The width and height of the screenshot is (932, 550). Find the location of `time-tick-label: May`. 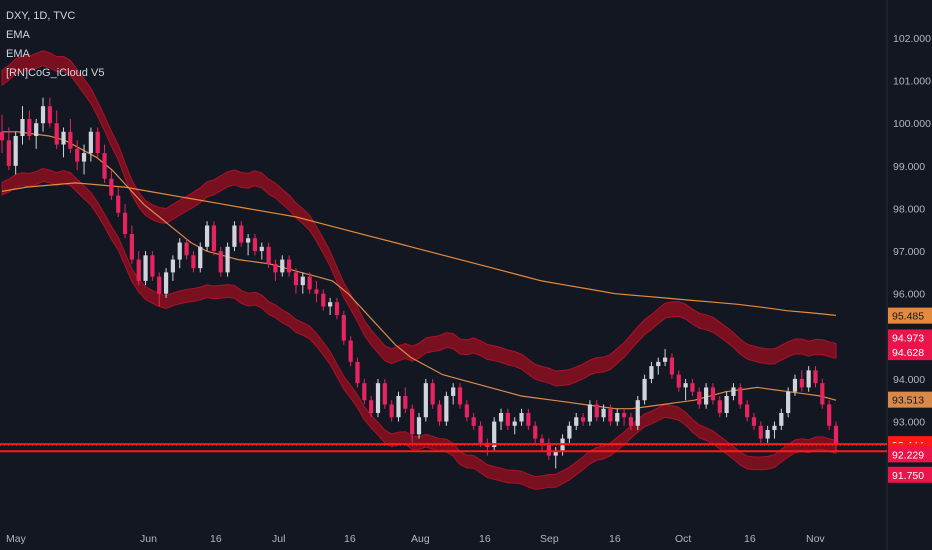

time-tick-label: May is located at coordinates (16, 539).